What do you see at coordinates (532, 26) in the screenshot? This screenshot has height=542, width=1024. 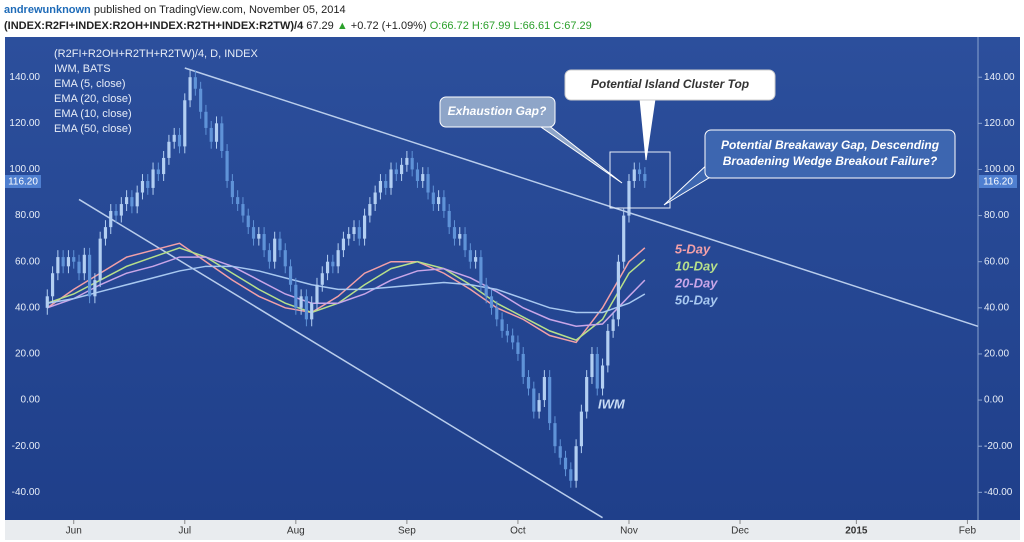 I see `low: L:66.61` at bounding box center [532, 26].